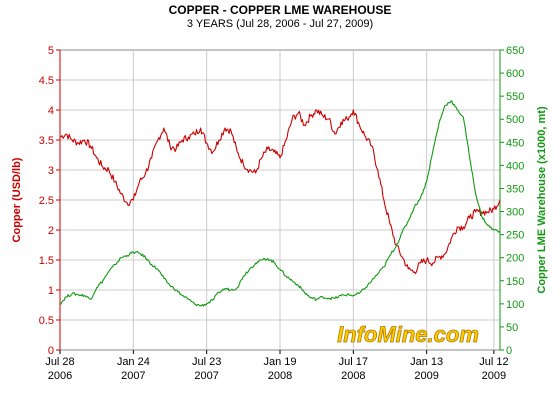 This screenshot has width=560, height=400. I want to click on left-tick-label: 4, so click(51, 111).